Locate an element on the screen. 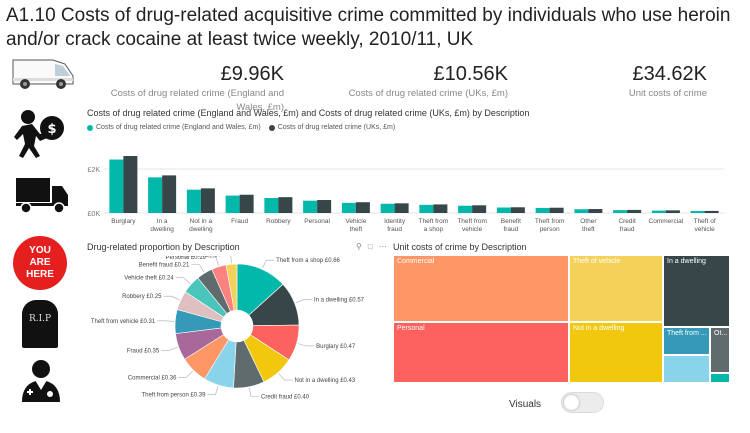 The image size is (750, 433). slice-label: Theft from person £0.39 is located at coordinates (173, 396).